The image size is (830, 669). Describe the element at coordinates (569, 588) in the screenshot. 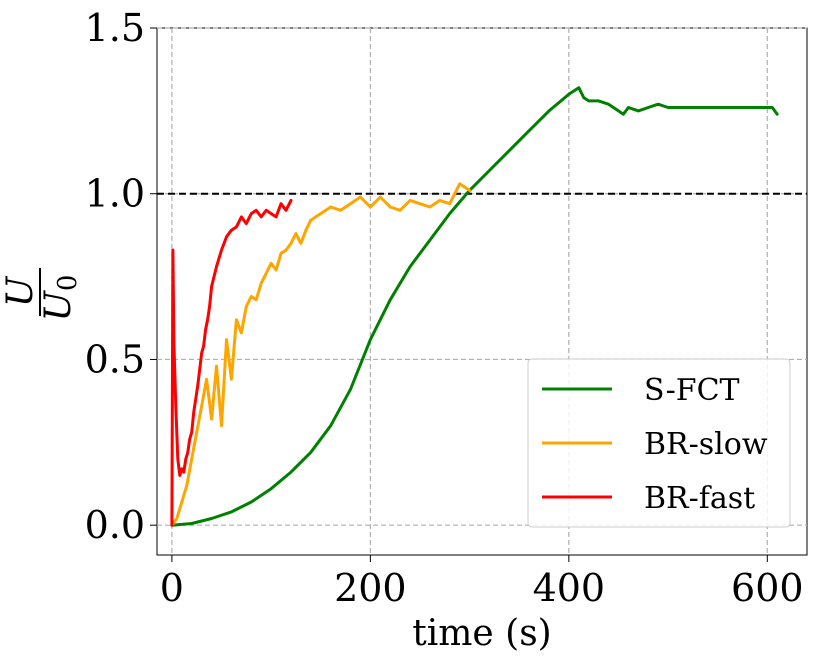

I see `x-tick-label: 400` at that location.